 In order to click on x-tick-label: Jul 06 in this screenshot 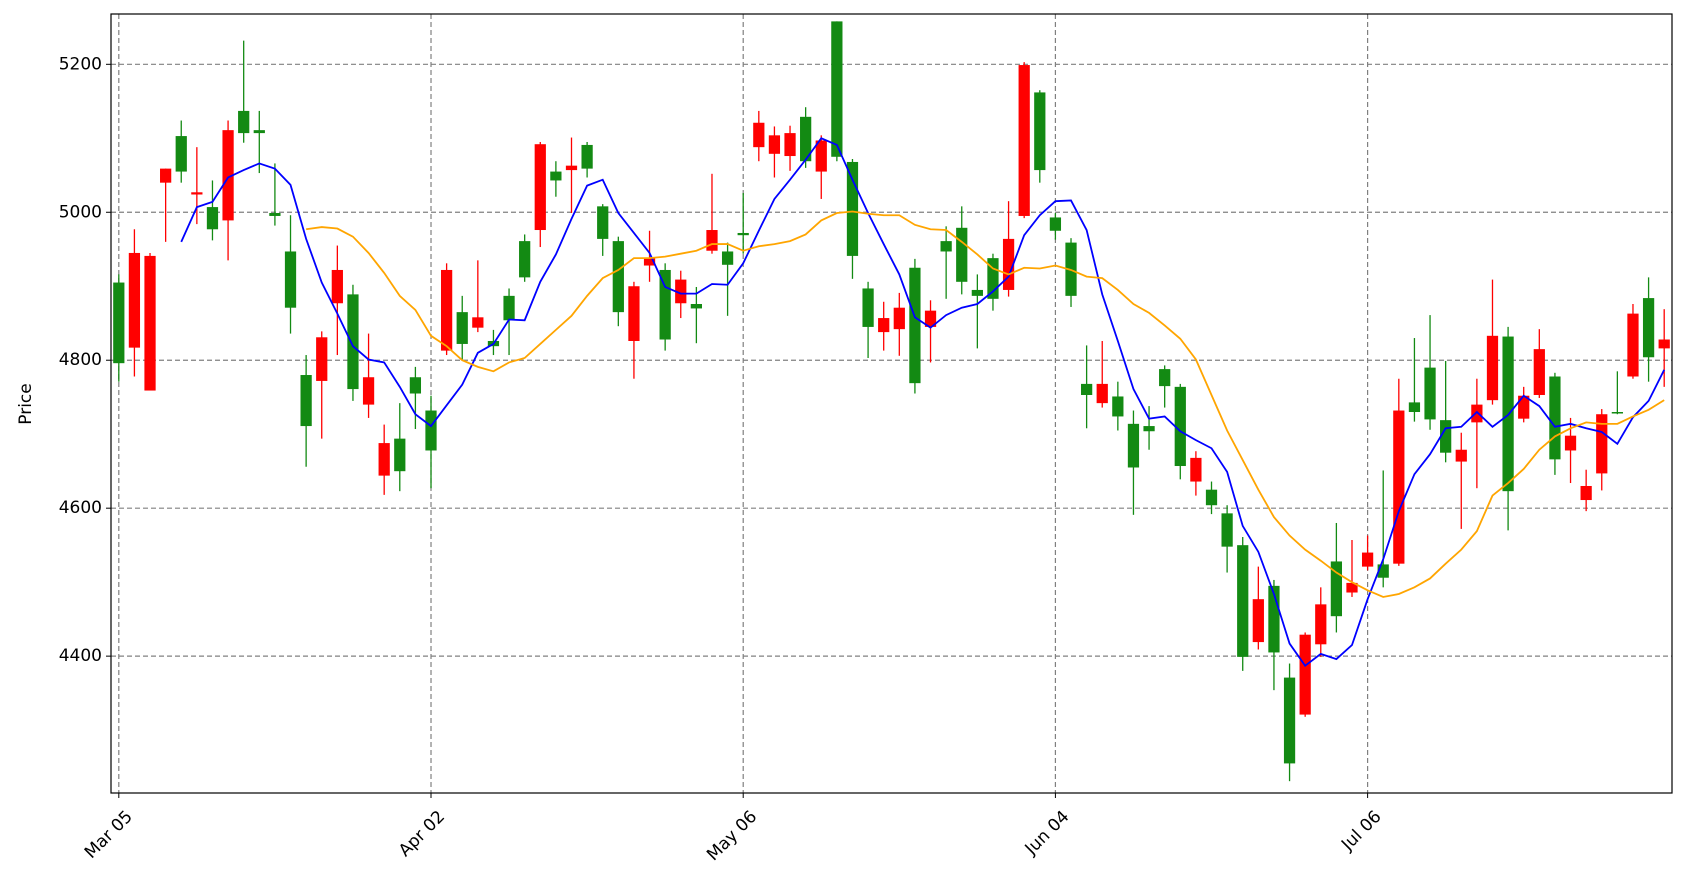, I will do `click(1361, 831)`.